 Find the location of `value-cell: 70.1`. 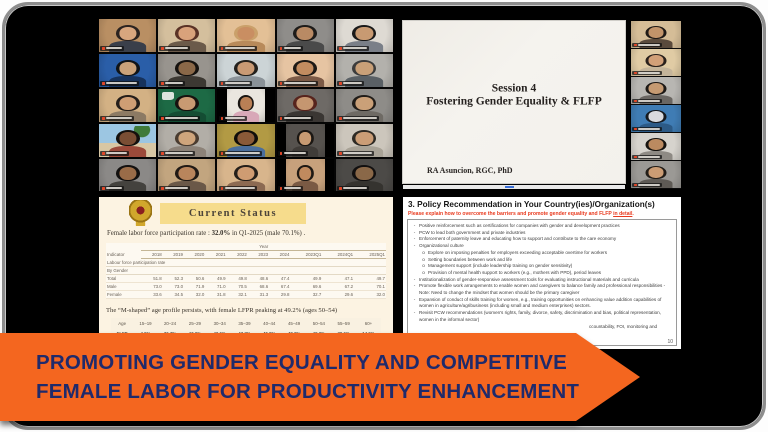

value-cell: 70.1 is located at coordinates (380, 286).